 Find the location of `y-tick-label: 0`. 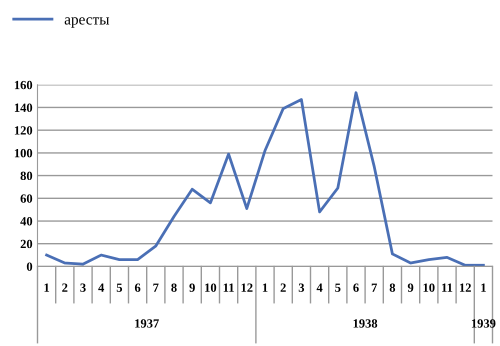

y-tick-label: 0 is located at coordinates (29, 266).